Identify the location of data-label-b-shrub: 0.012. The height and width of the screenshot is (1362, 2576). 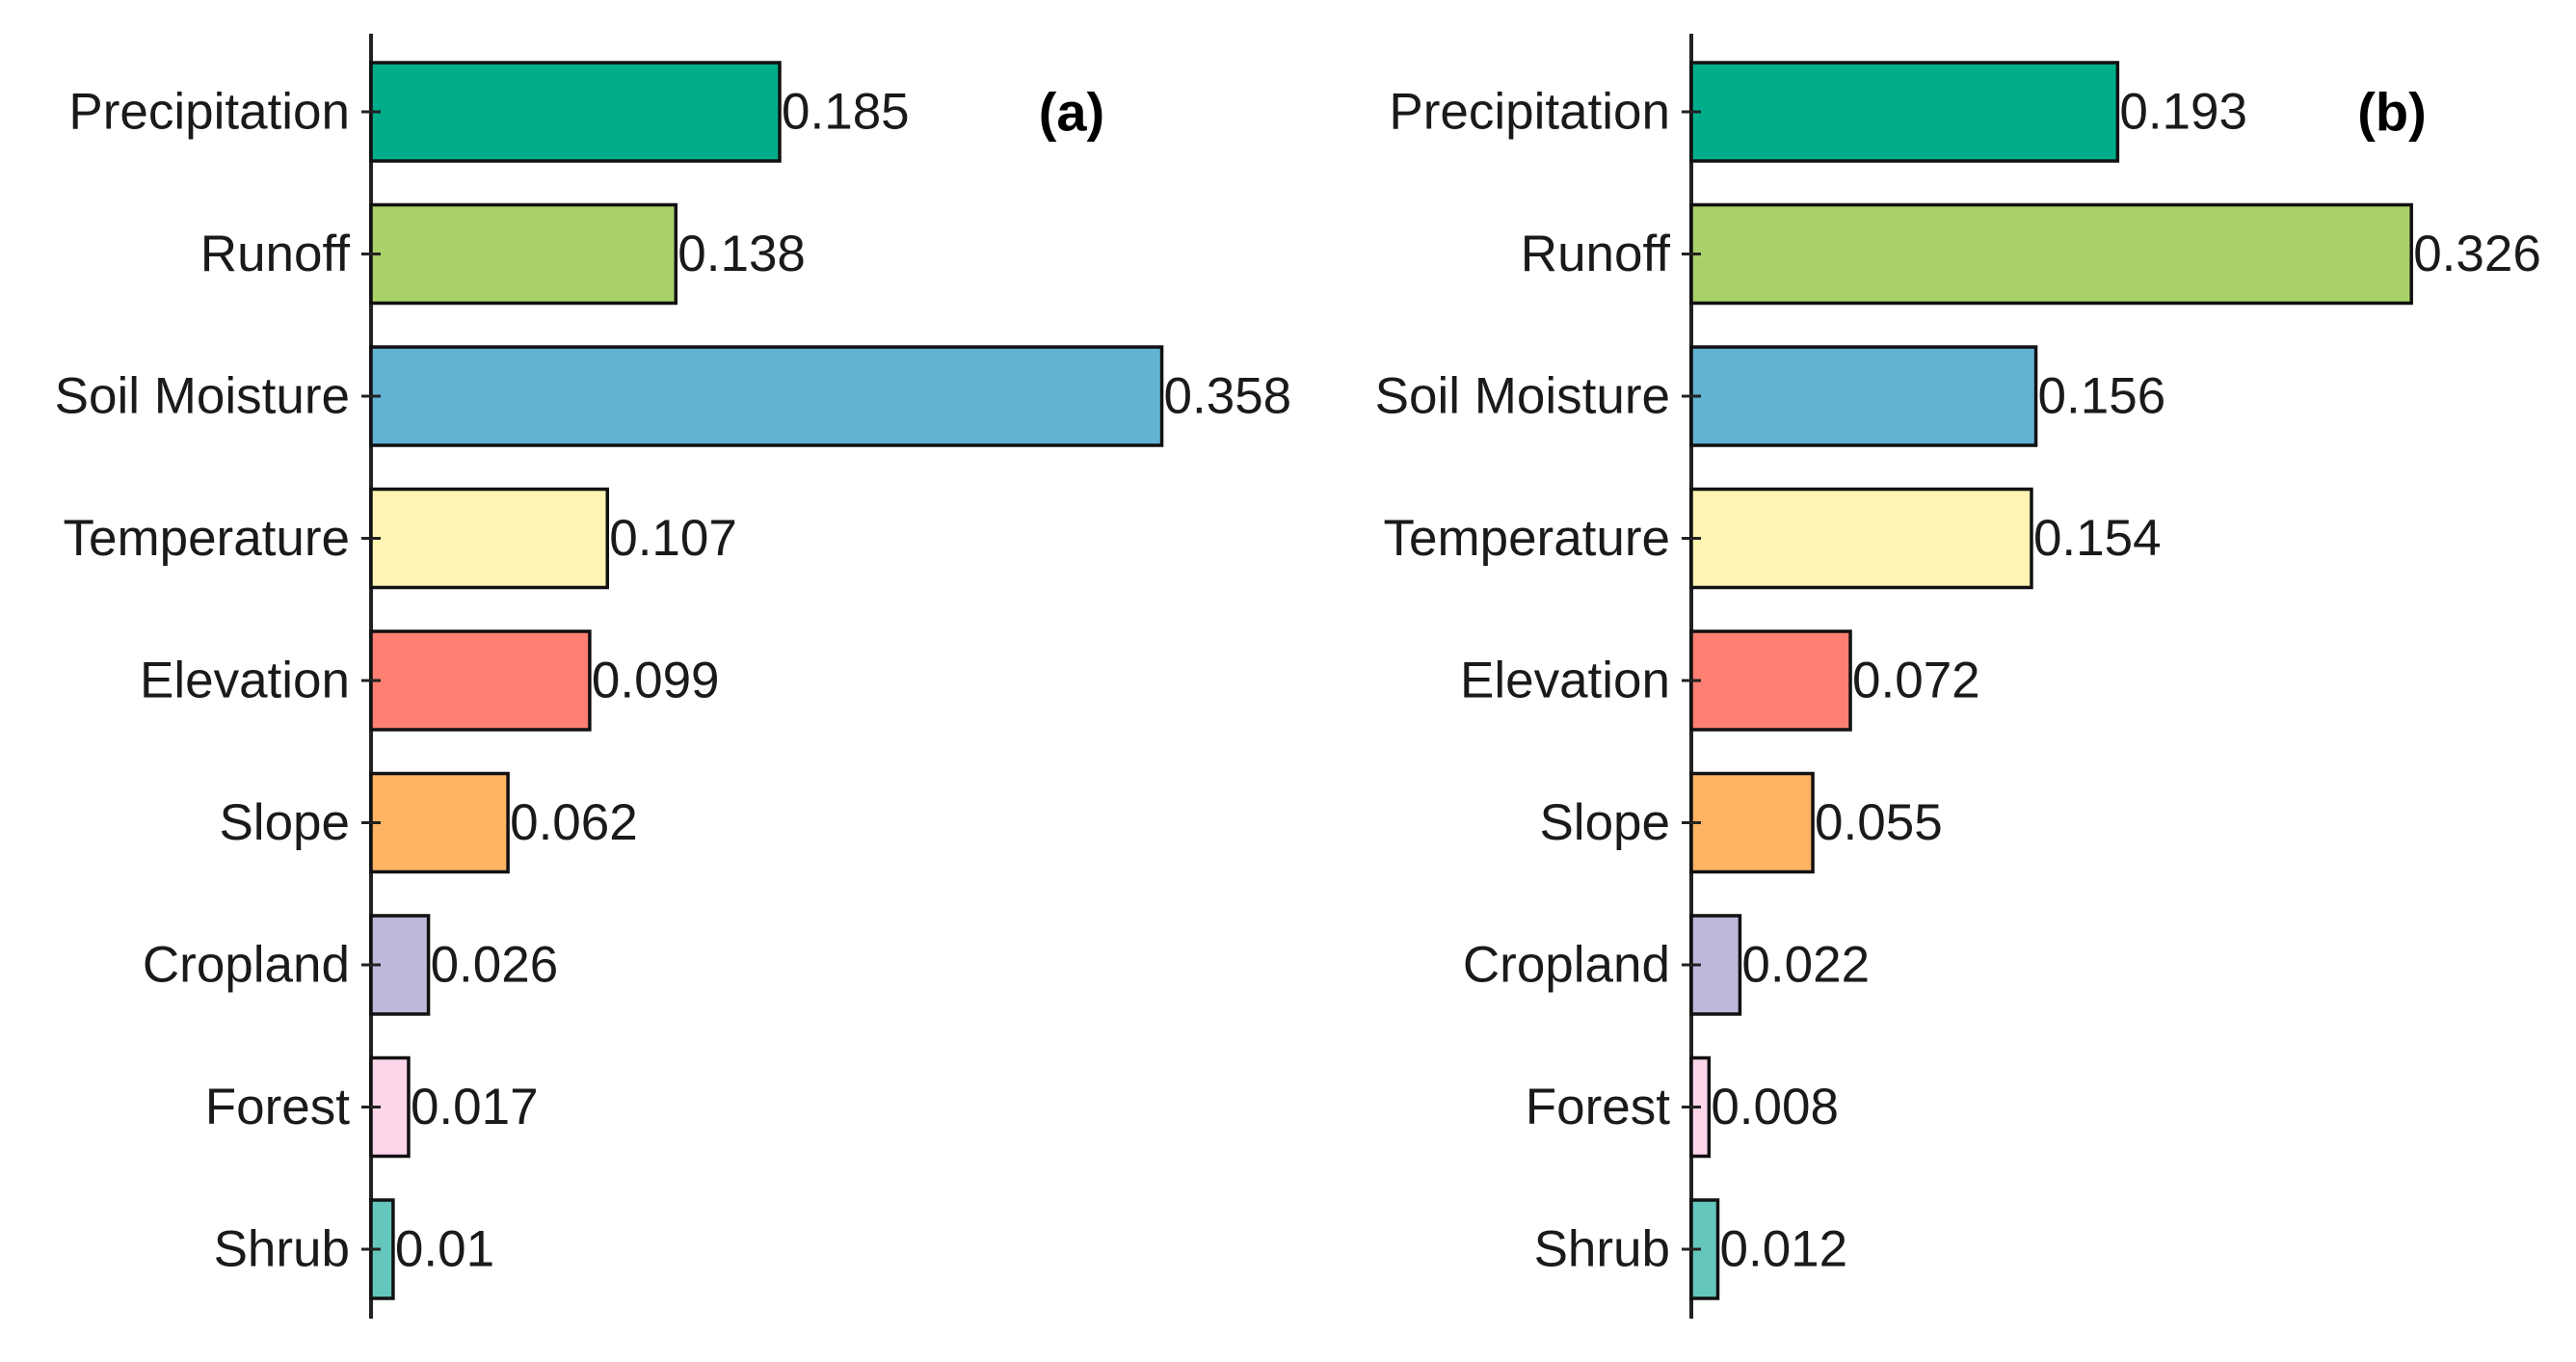
(1784, 1249).